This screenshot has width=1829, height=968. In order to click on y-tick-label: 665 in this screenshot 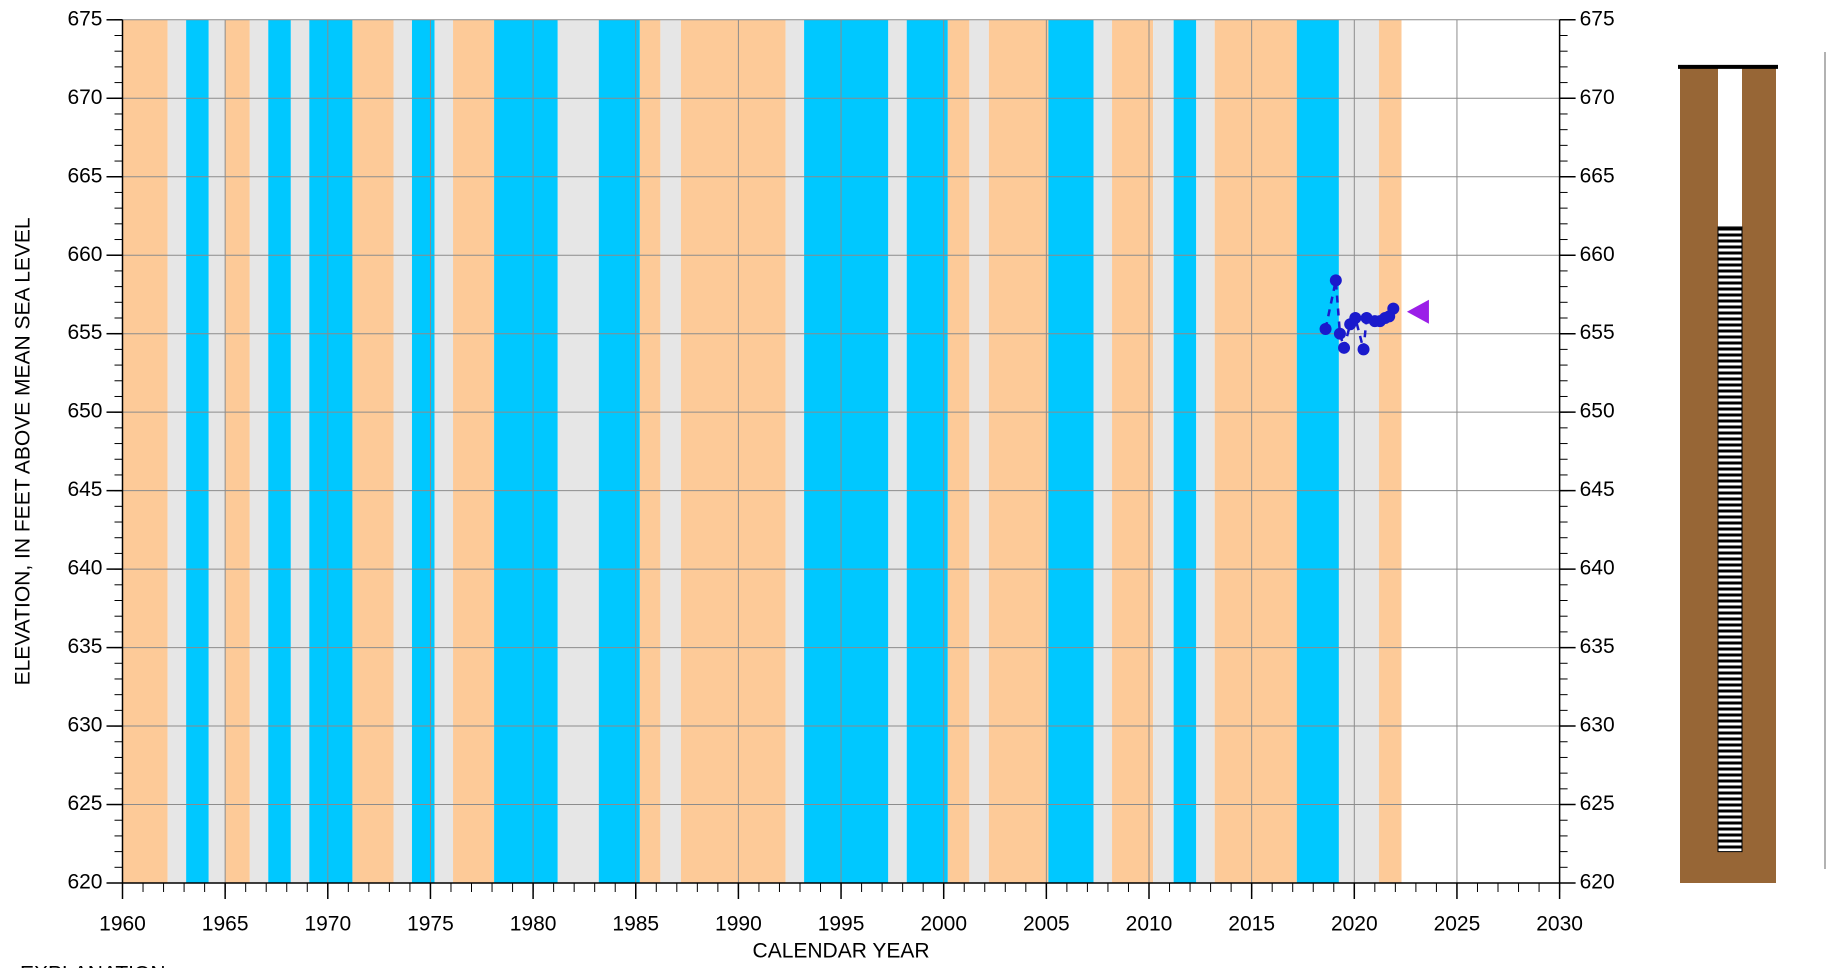, I will do `click(84, 175)`.